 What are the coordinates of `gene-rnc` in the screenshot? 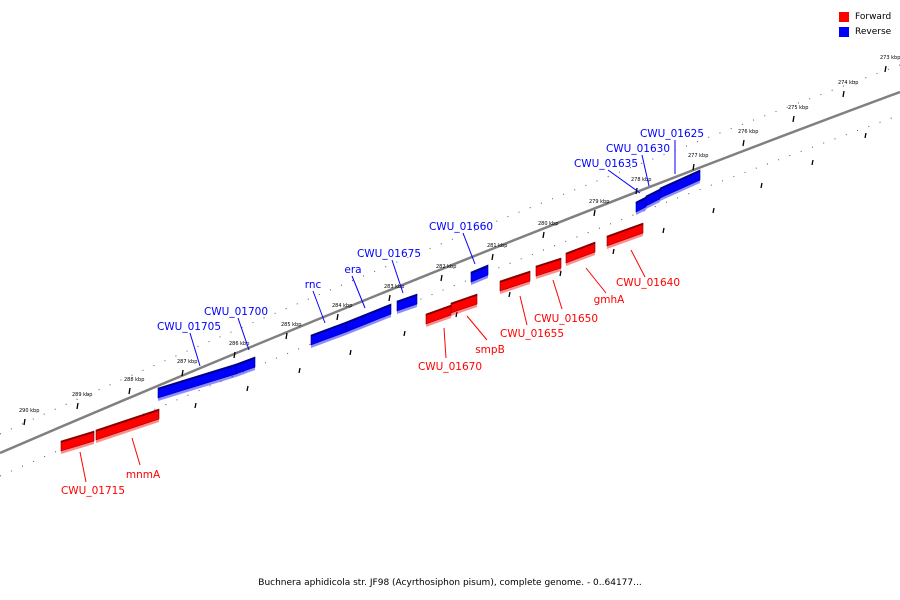 It's located at (328, 334).